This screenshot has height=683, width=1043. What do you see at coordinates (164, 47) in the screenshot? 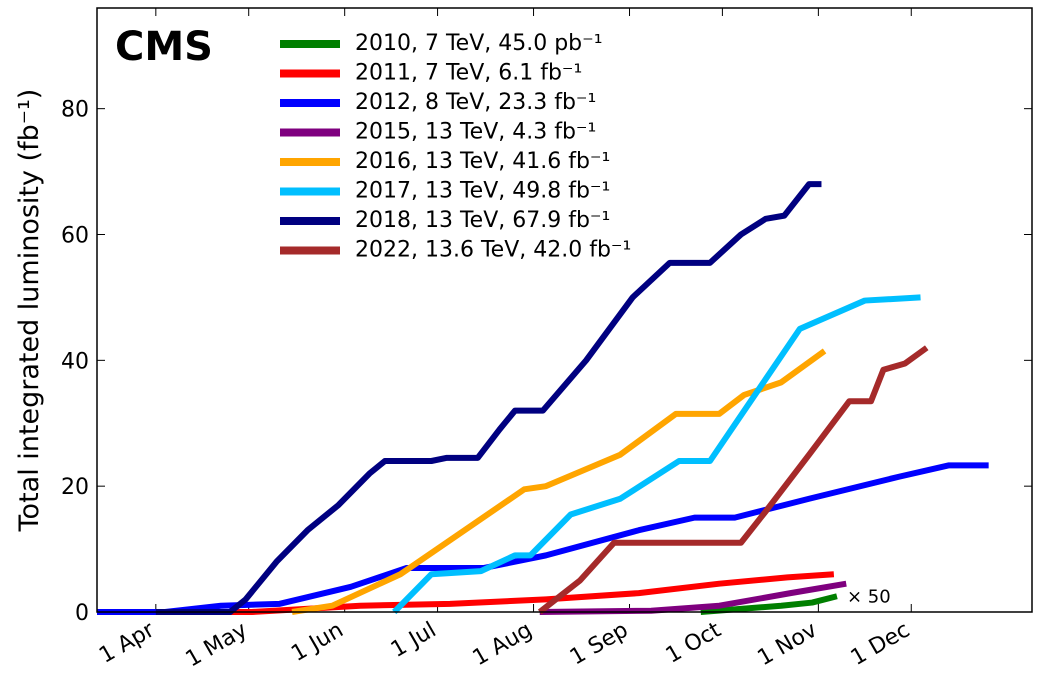
I see `cms-label: CMS` at bounding box center [164, 47].